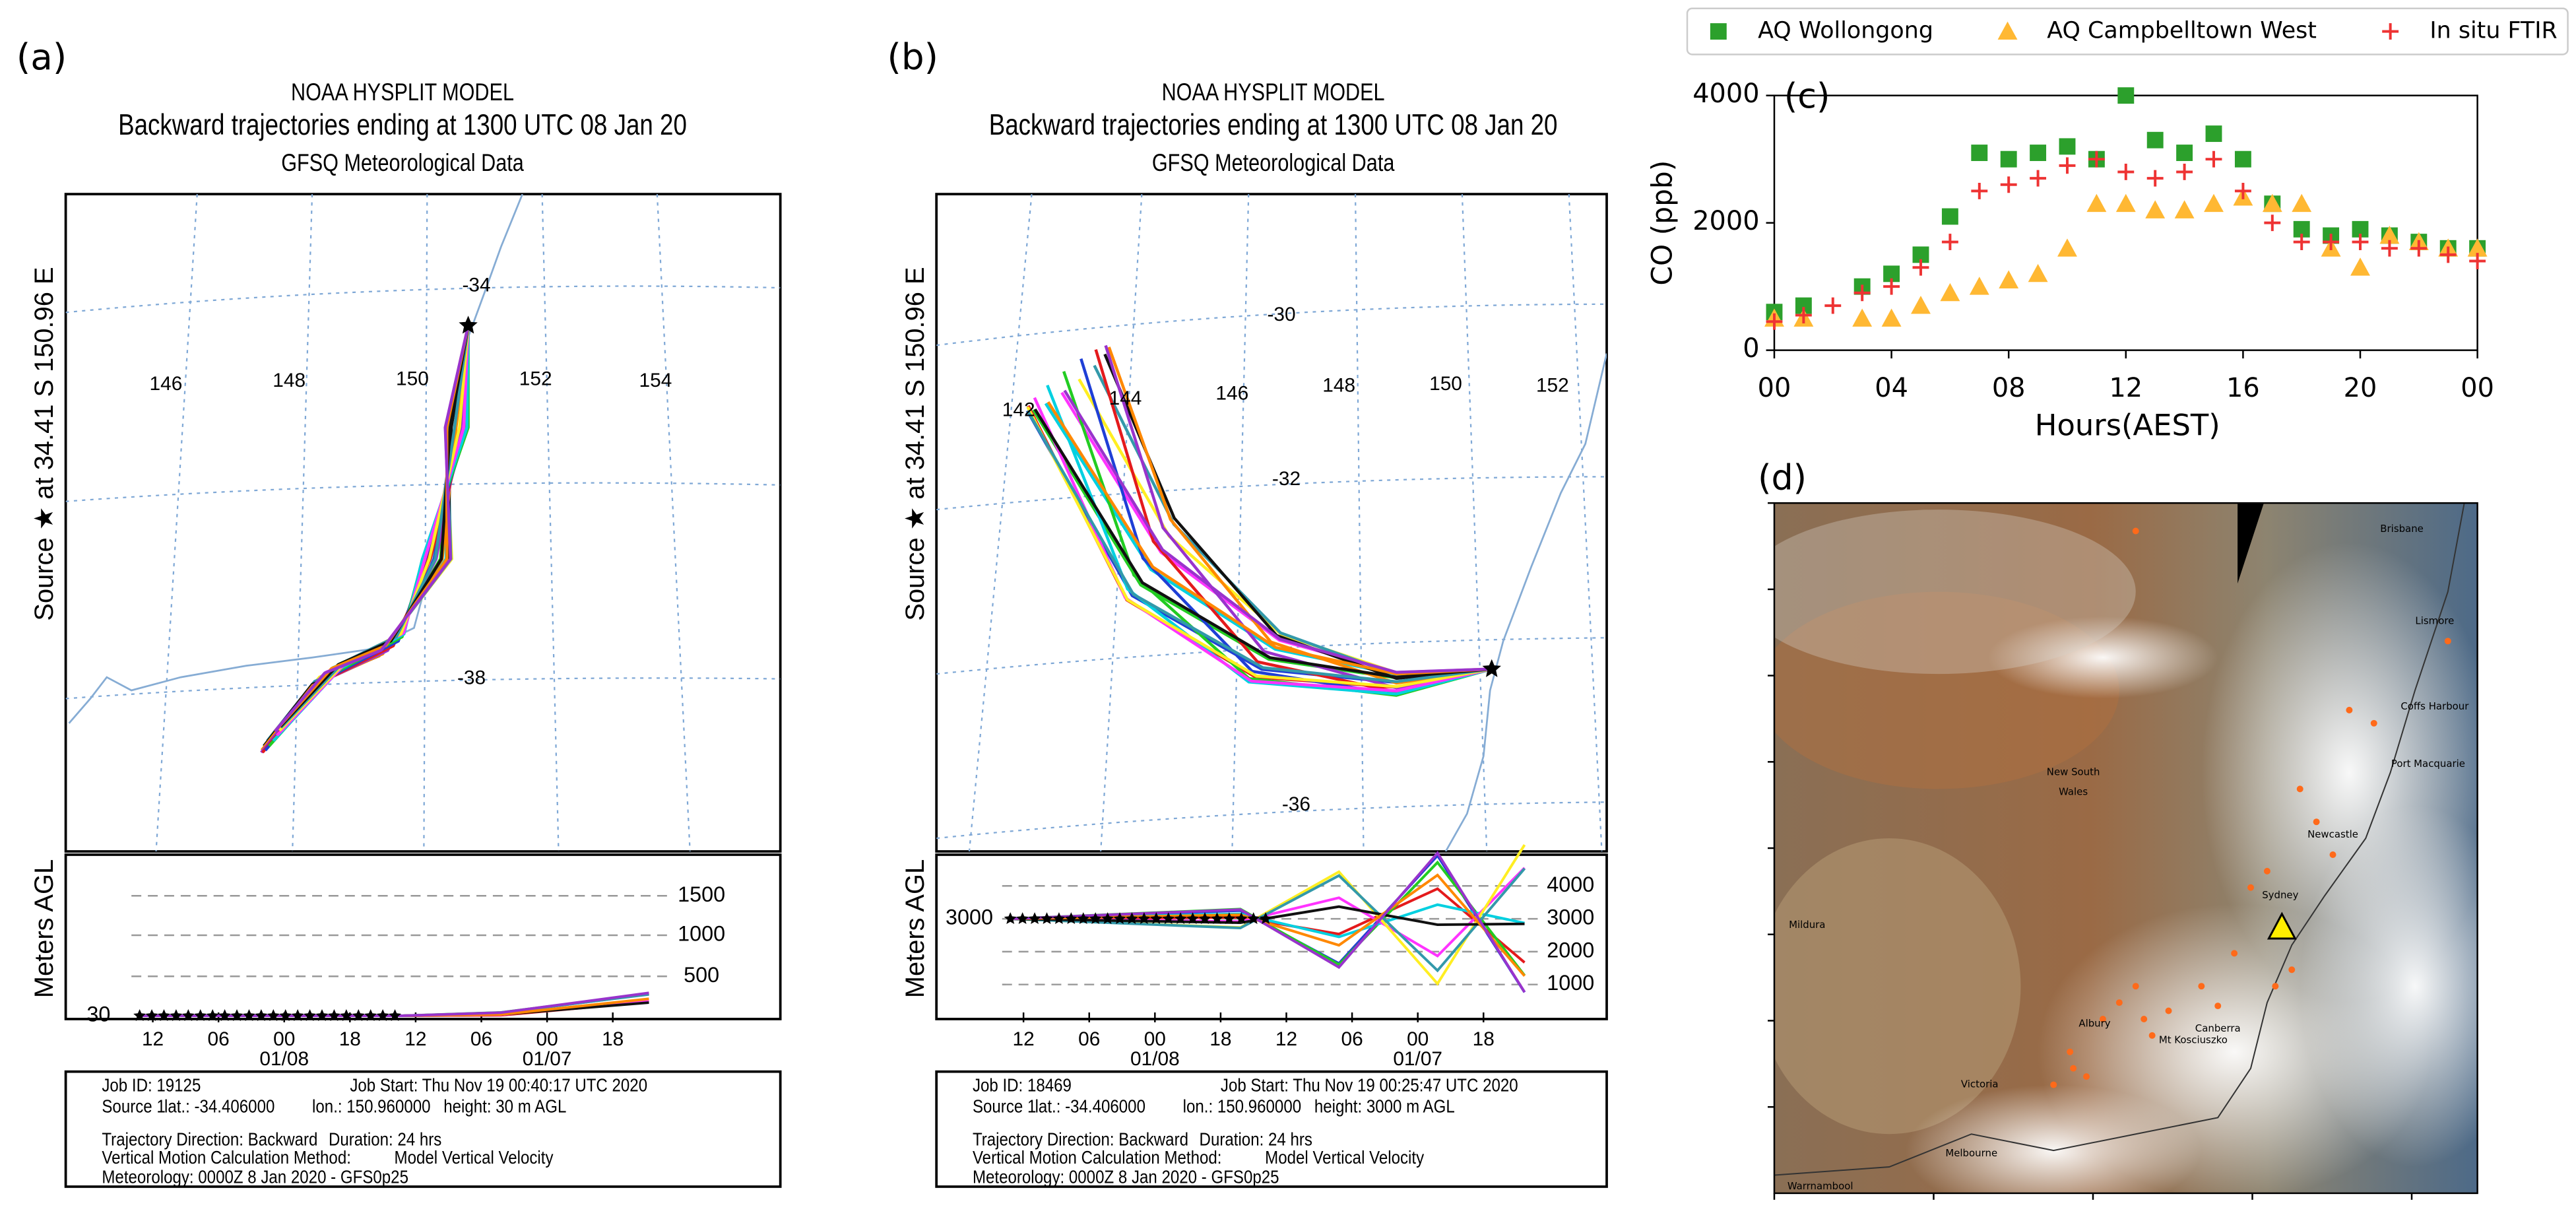 The width and height of the screenshot is (2576, 1223). Describe the element at coordinates (1807, 97) in the screenshot. I see `chart-title: (c)` at that location.